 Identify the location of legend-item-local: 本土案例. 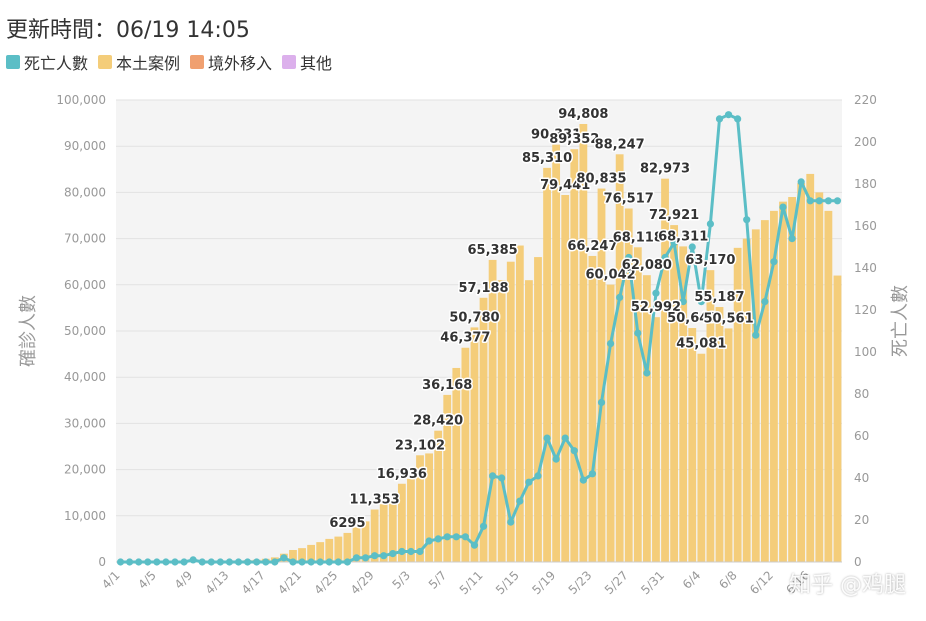
(139, 62).